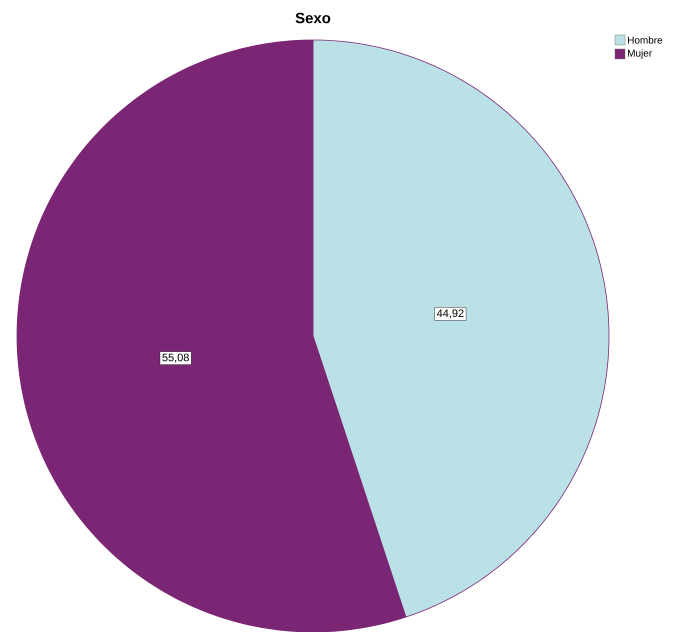 The height and width of the screenshot is (632, 682). Describe the element at coordinates (313, 18) in the screenshot. I see `chart-title: Sexo` at that location.